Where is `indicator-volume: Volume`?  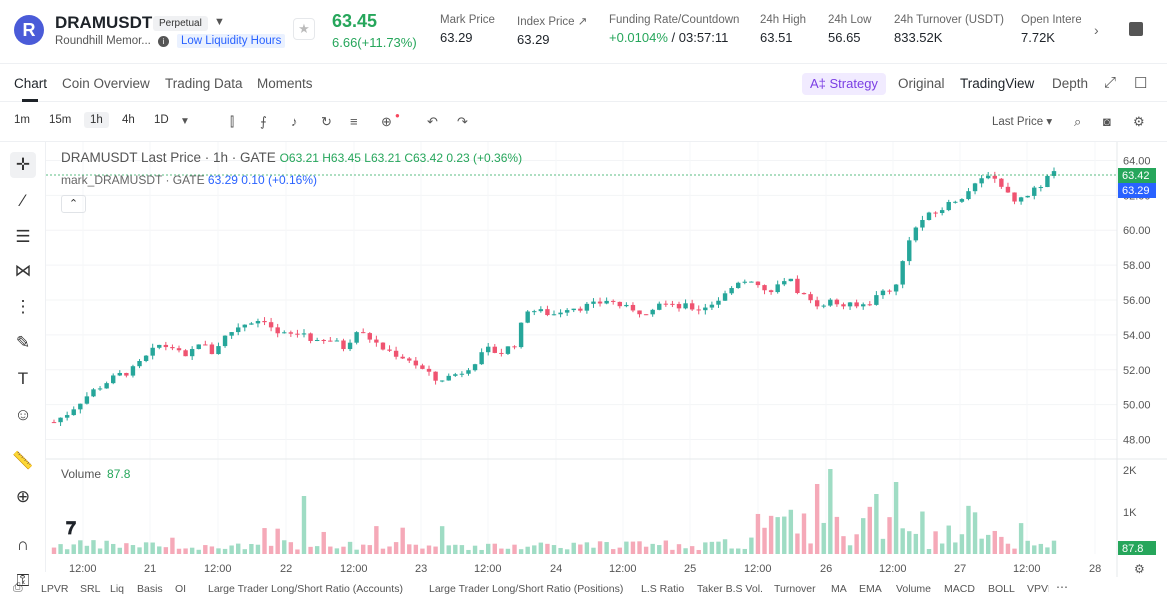
indicator-volume: Volume is located at coordinates (914, 589).